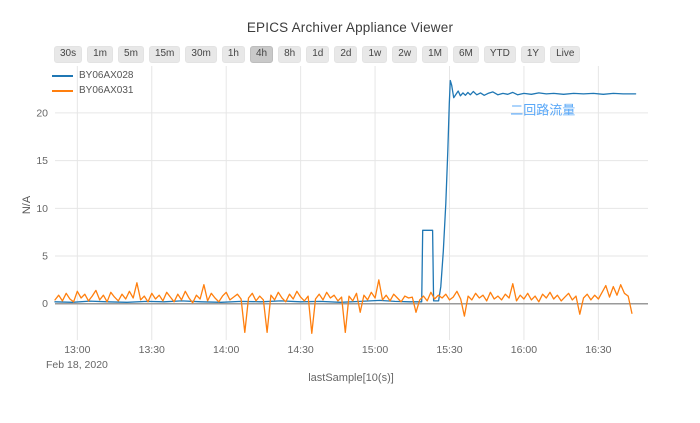 The height and width of the screenshot is (423, 700). What do you see at coordinates (226, 350) in the screenshot?
I see `x-tick-label: 14:00` at bounding box center [226, 350].